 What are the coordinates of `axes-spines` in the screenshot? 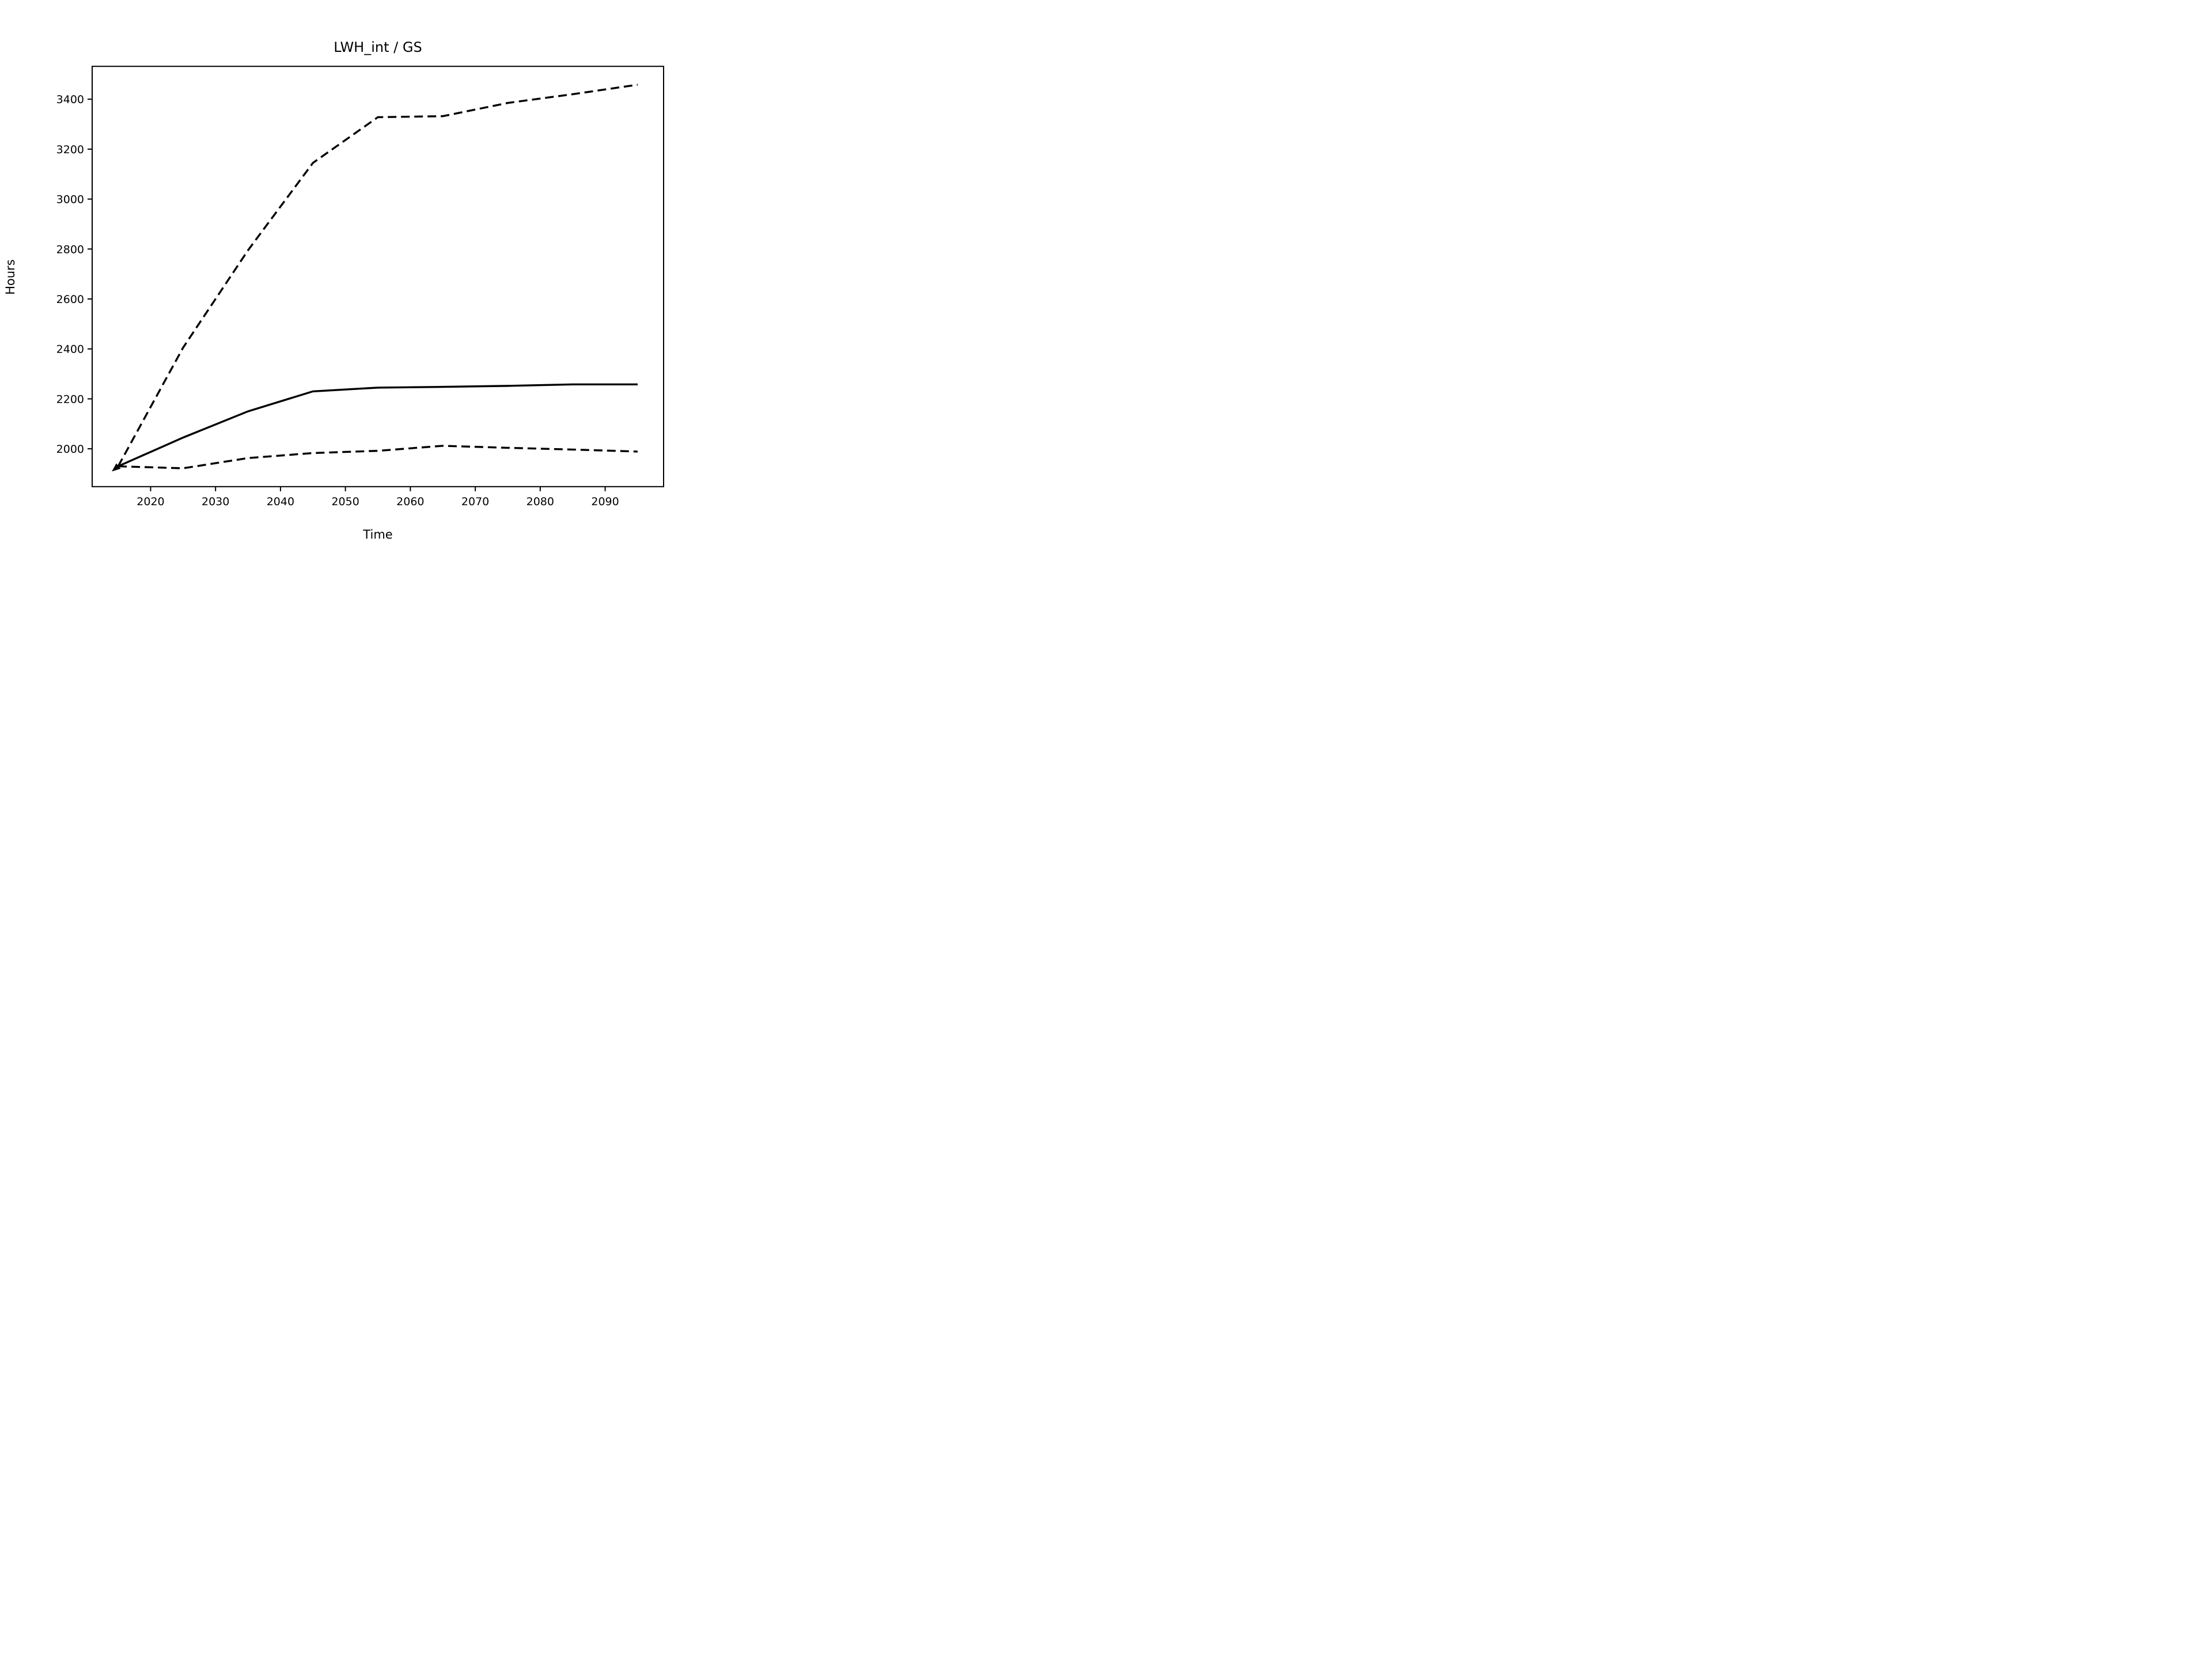 It's located at (378, 276).